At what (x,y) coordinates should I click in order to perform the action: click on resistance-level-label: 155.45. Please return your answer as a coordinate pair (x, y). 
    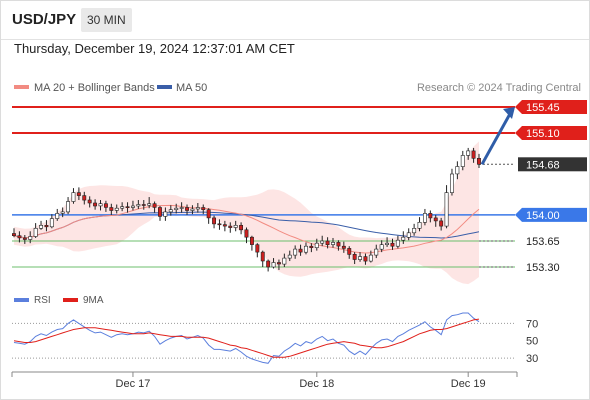
    Looking at the image, I should click on (543, 108).